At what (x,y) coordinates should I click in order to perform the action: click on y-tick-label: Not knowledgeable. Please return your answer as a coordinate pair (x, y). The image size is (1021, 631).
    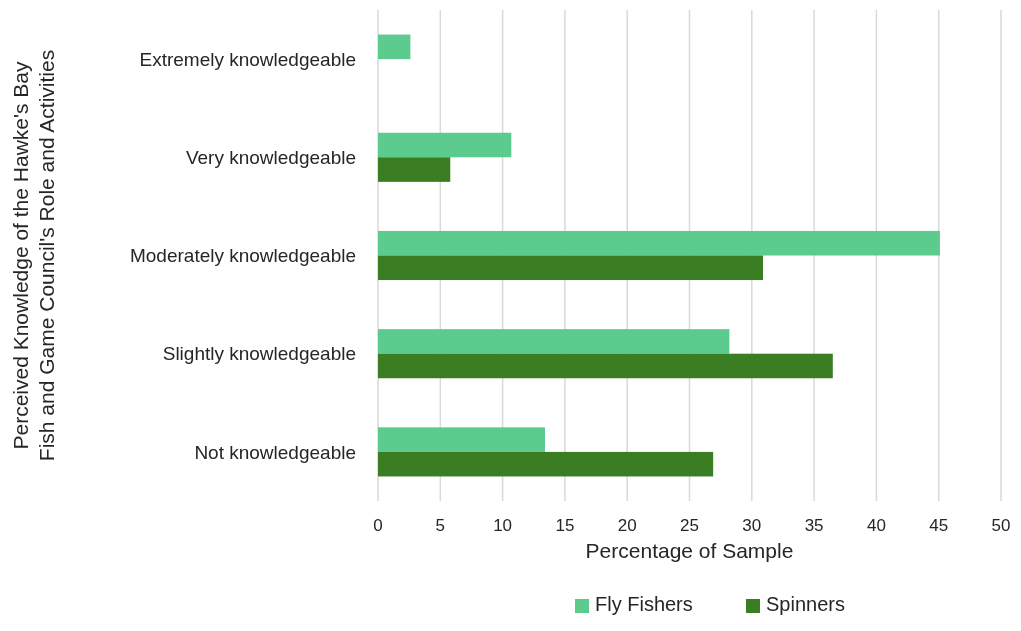
    Looking at the image, I should click on (275, 452).